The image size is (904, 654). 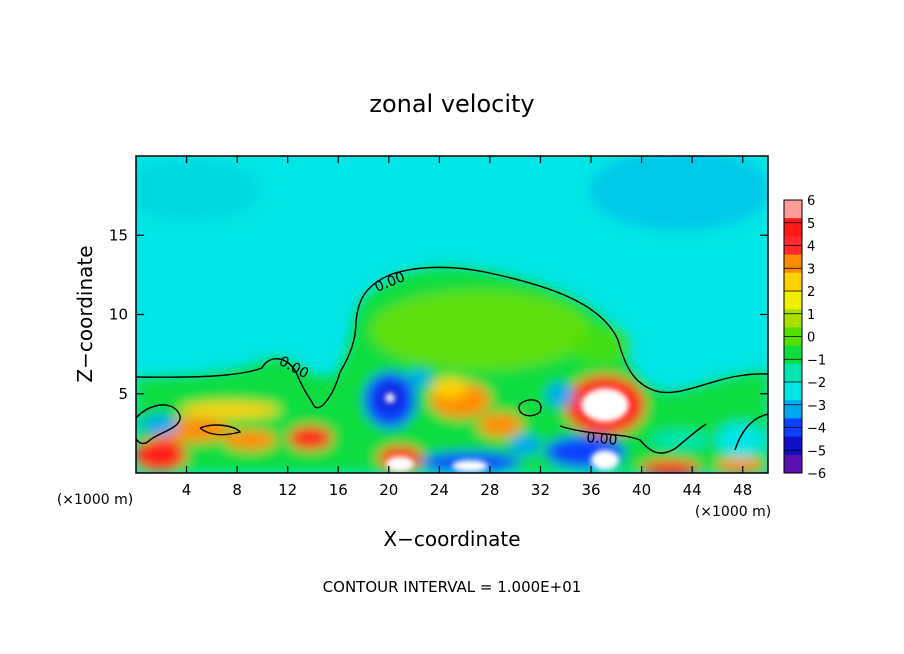 What do you see at coordinates (816, 383) in the screenshot?
I see `colorbar-label: −2` at bounding box center [816, 383].